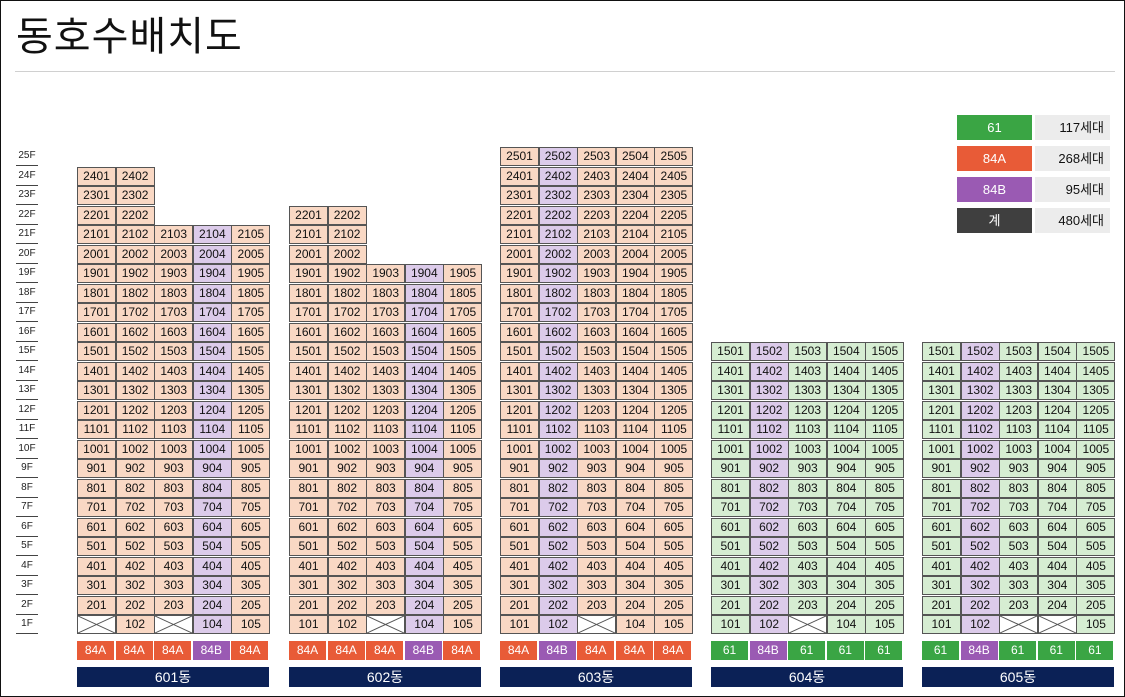 The image size is (1125, 697). I want to click on unit-cell: 801, so click(730, 488).